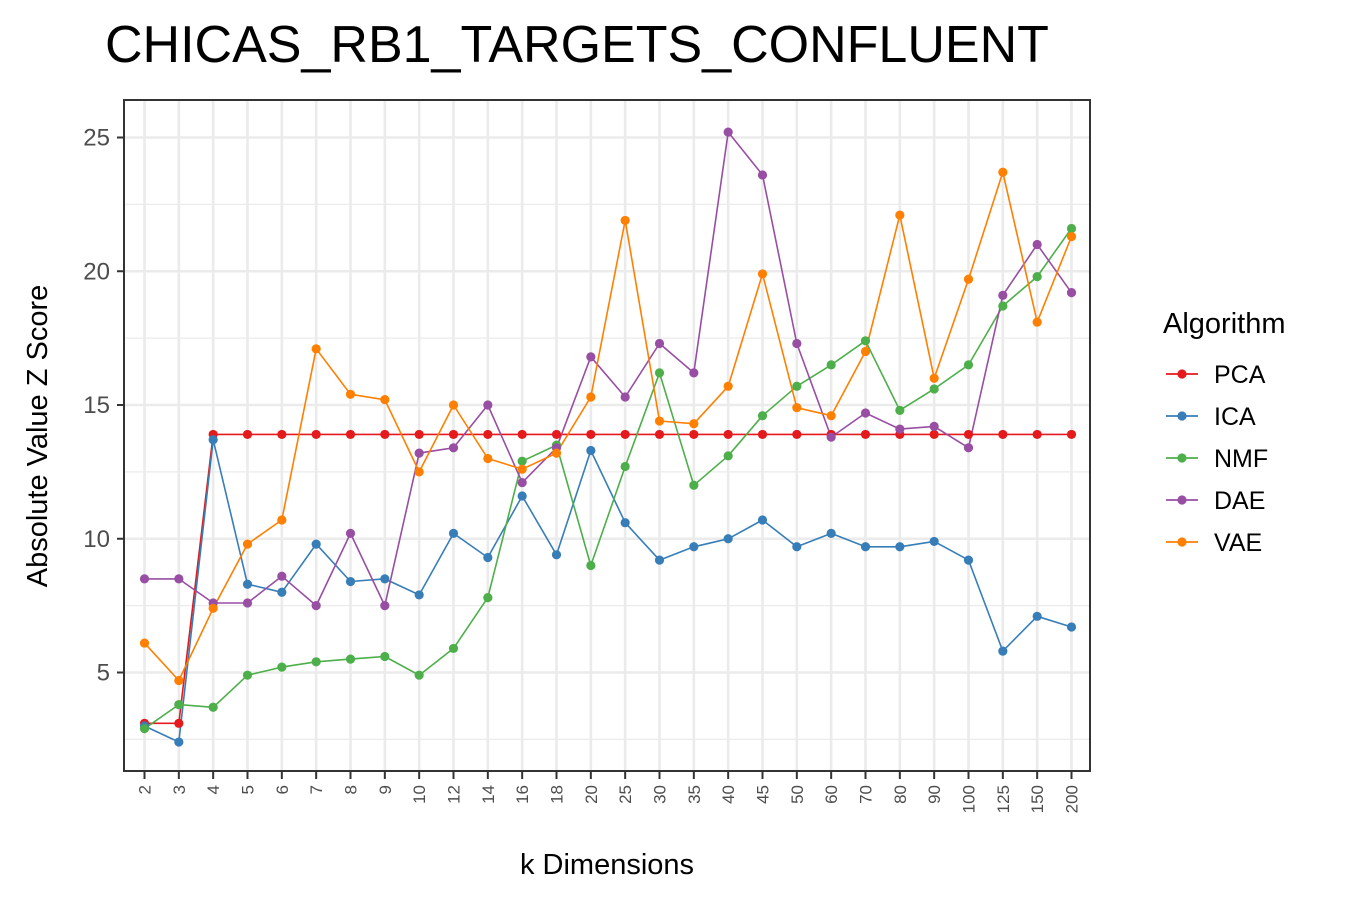  I want to click on x-tick-label: 25, so click(625, 794).